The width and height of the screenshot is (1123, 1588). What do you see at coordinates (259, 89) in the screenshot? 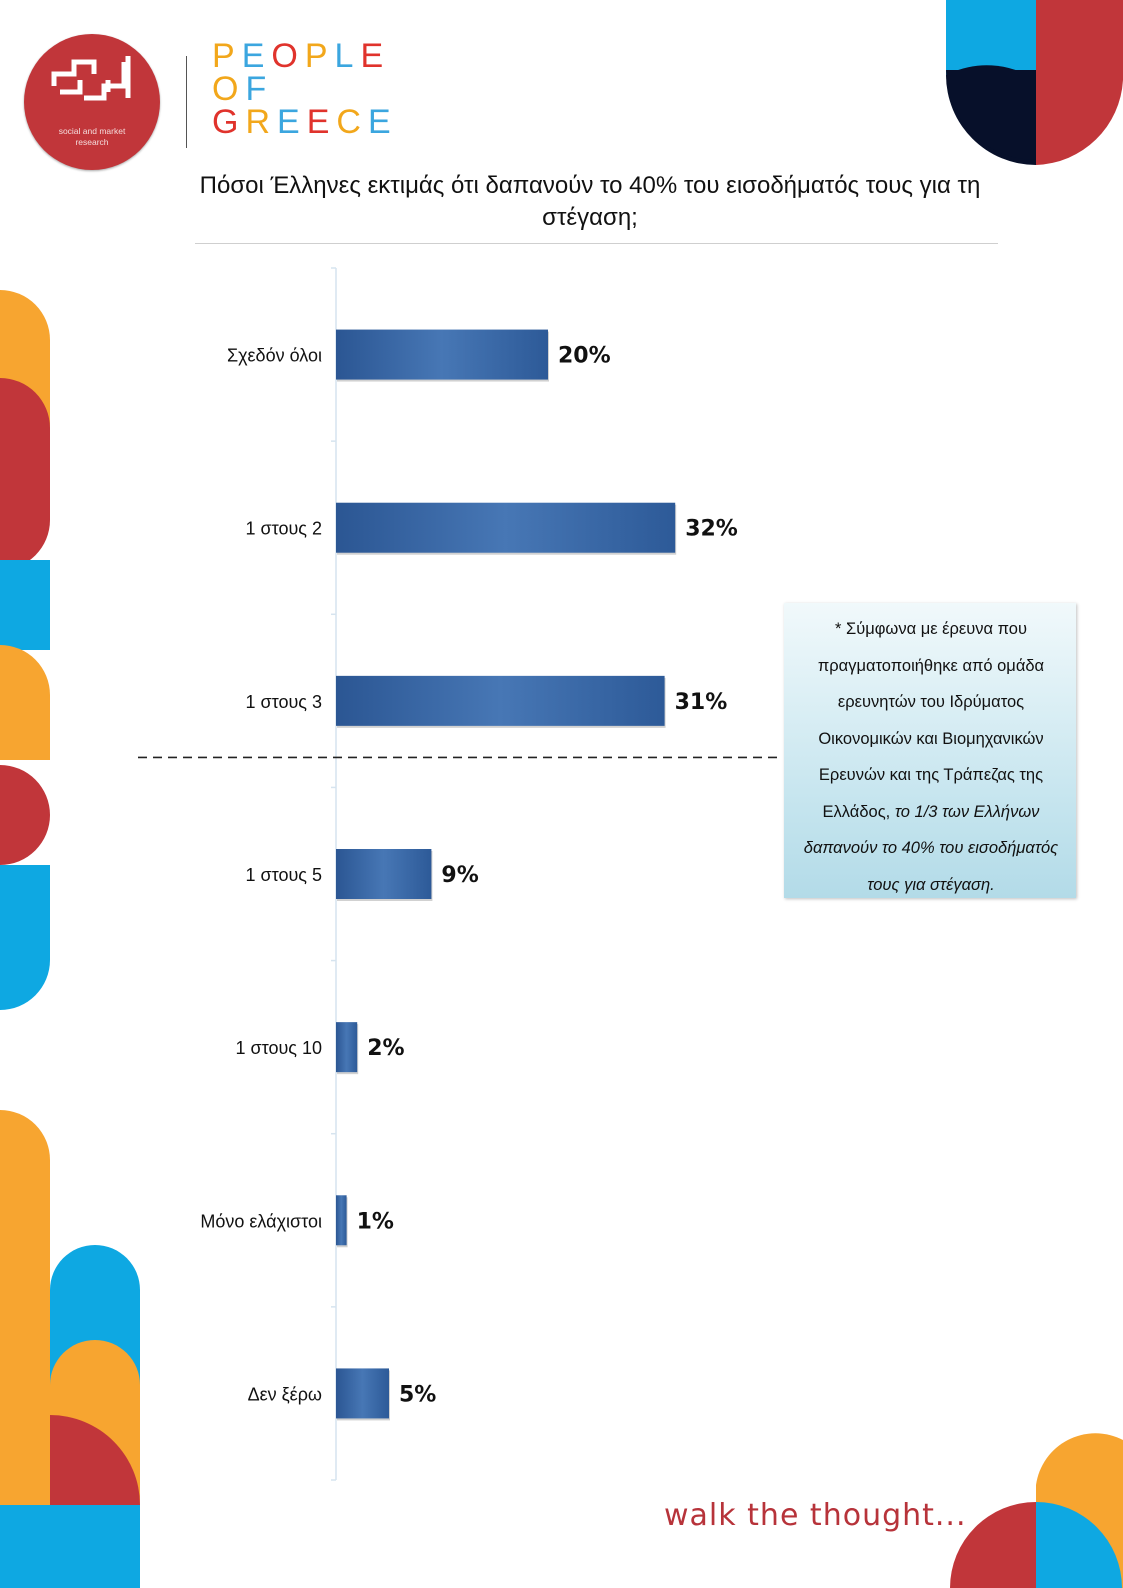
I see `pog-letter: F` at bounding box center [259, 89].